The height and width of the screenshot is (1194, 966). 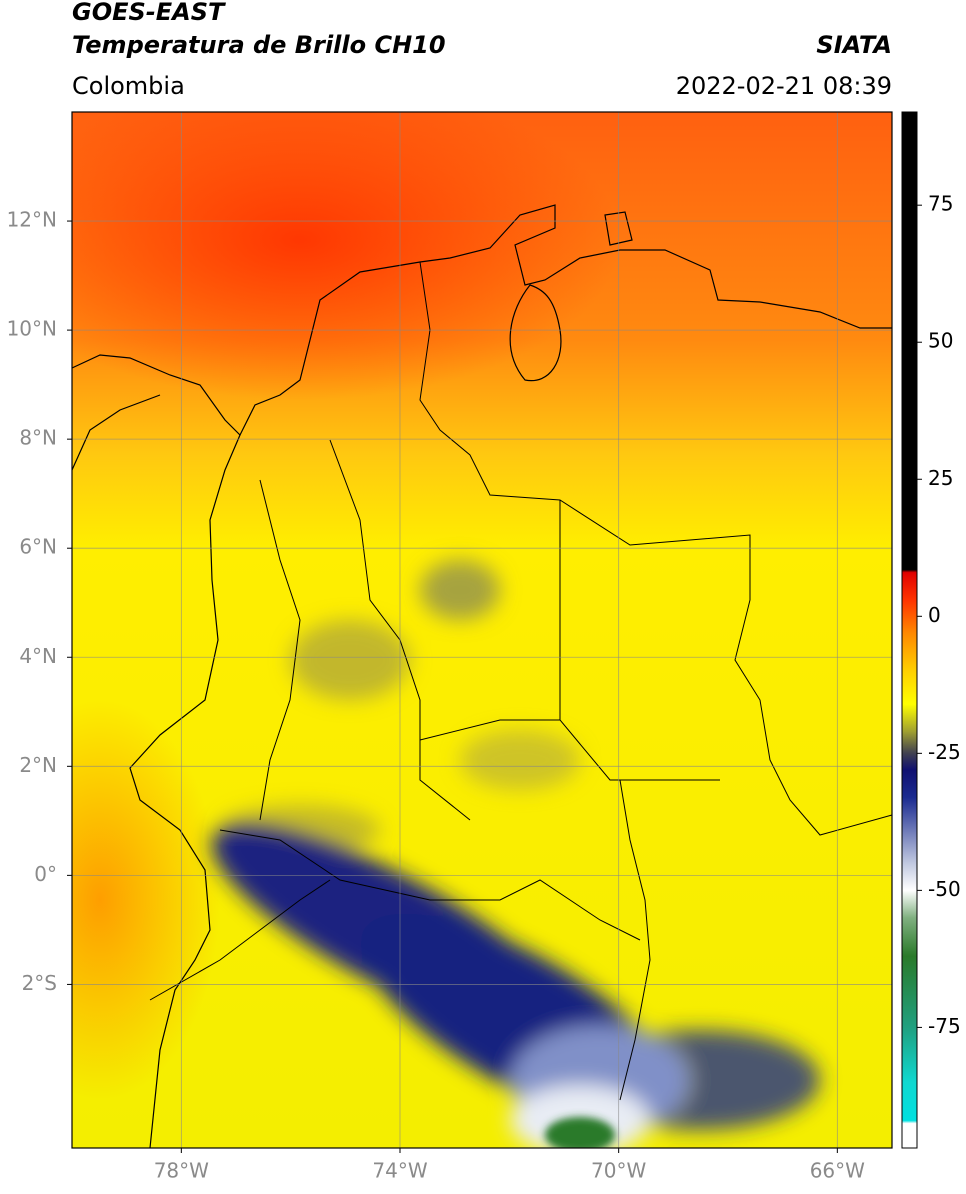 What do you see at coordinates (618, 1171) in the screenshot?
I see `x-tick-label: 70°W` at bounding box center [618, 1171].